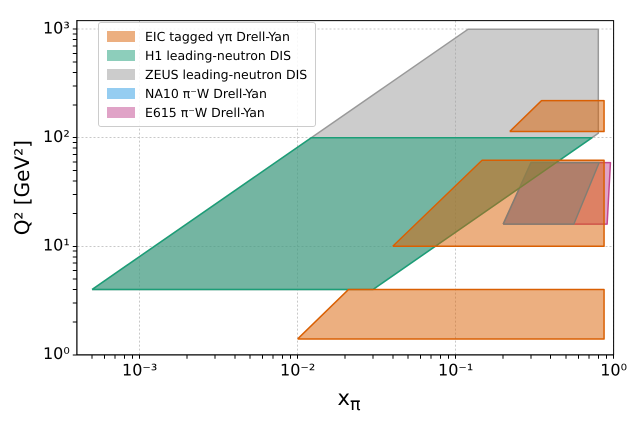 The image size is (638, 422). Describe the element at coordinates (217, 36) in the screenshot. I see `legend-label: EIC tagged γπ Drell-Yan` at that location.